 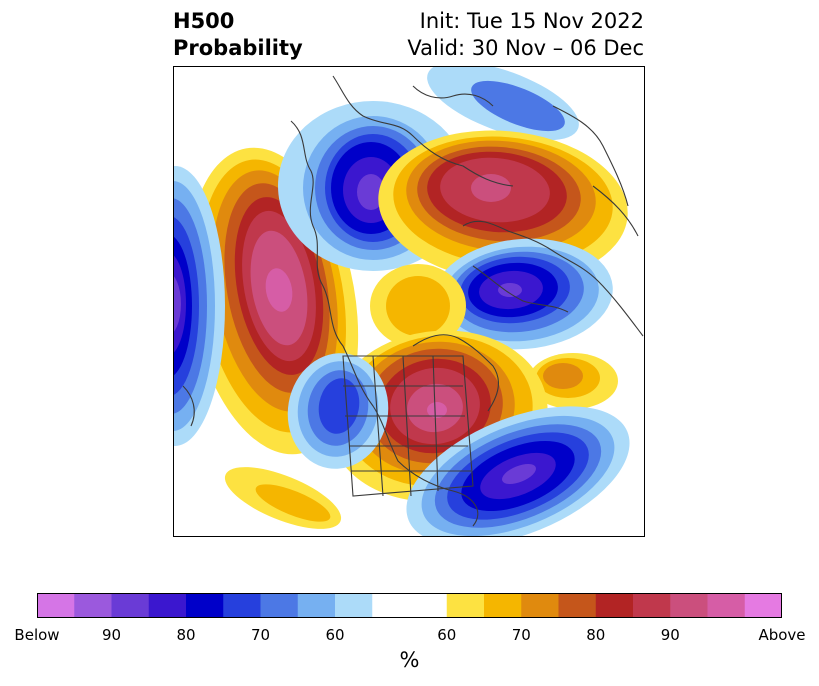 What do you see at coordinates (238, 35) in the screenshot?
I see `map-title: H500 Probability` at bounding box center [238, 35].